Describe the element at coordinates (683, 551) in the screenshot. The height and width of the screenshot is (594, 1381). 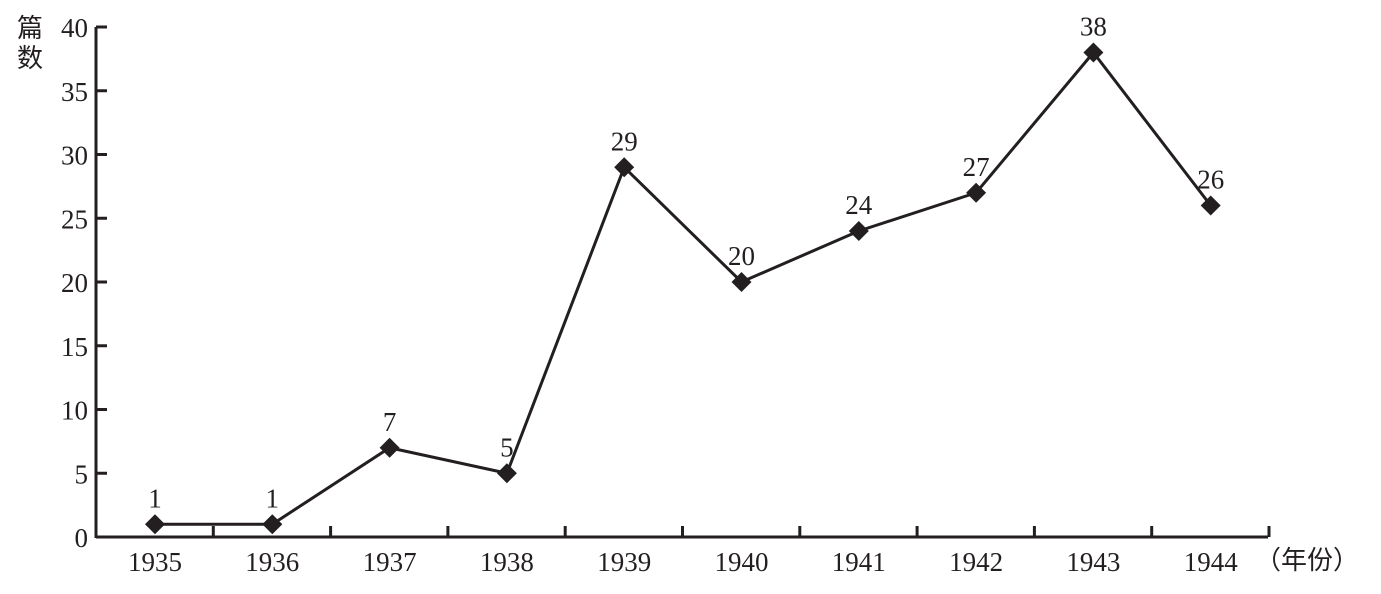
I see `x-axis: 1935 1936 1937 1938 1939 1940 1941 1942 1943 1944` at that location.